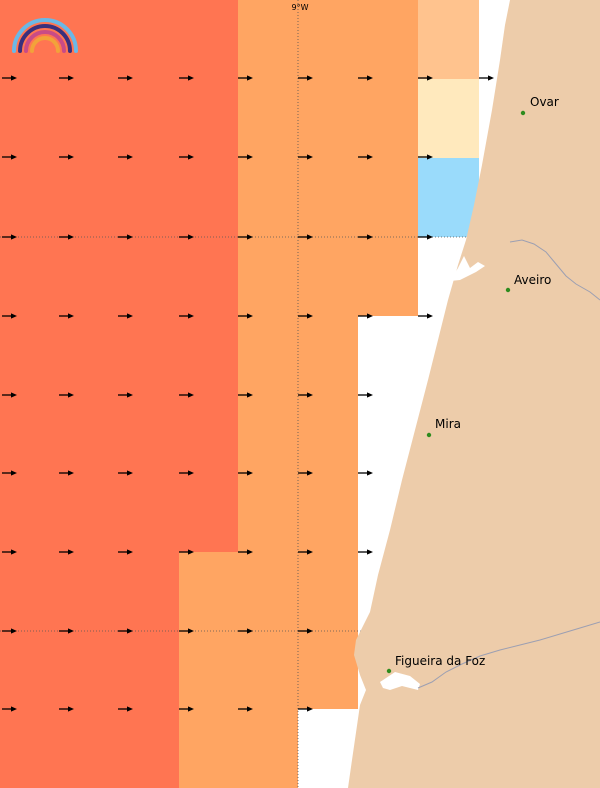 Image resolution: width=600 pixels, height=788 pixels. I want to click on city-figueira: Figueira da Foz, so click(436, 664).